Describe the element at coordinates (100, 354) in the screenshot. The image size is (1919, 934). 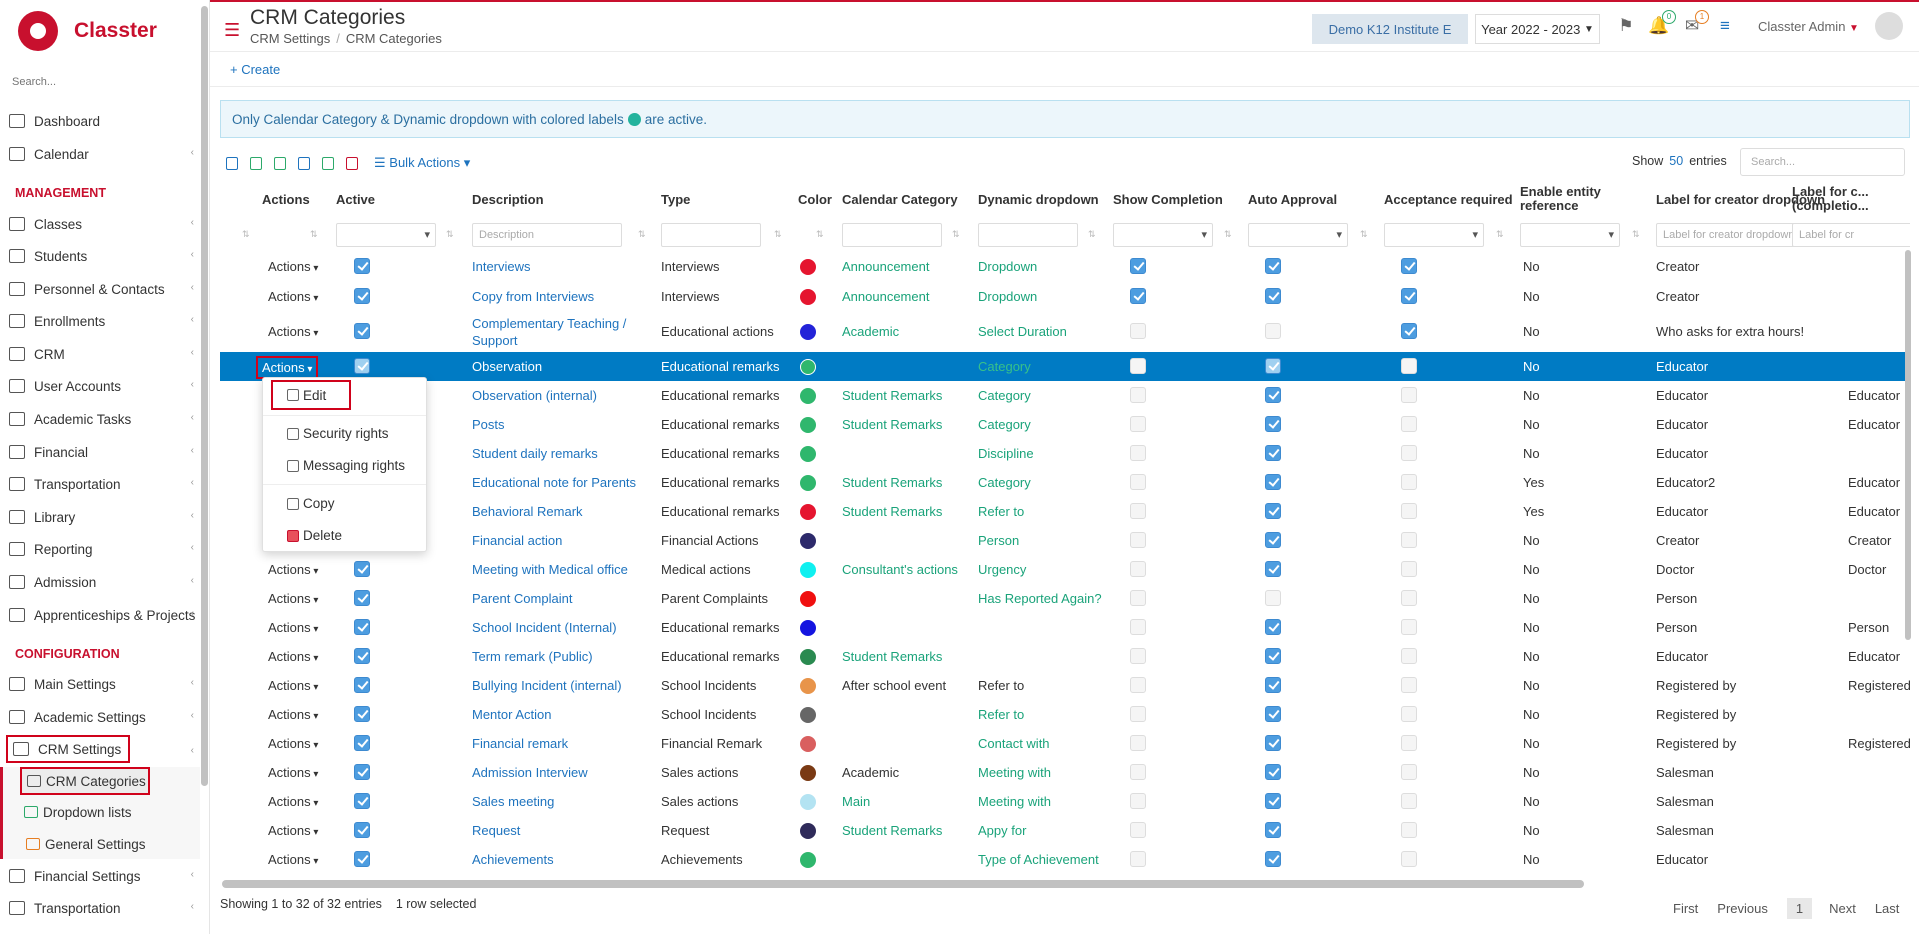
I see `sidebar-item-crm: CRM ‹` at that location.